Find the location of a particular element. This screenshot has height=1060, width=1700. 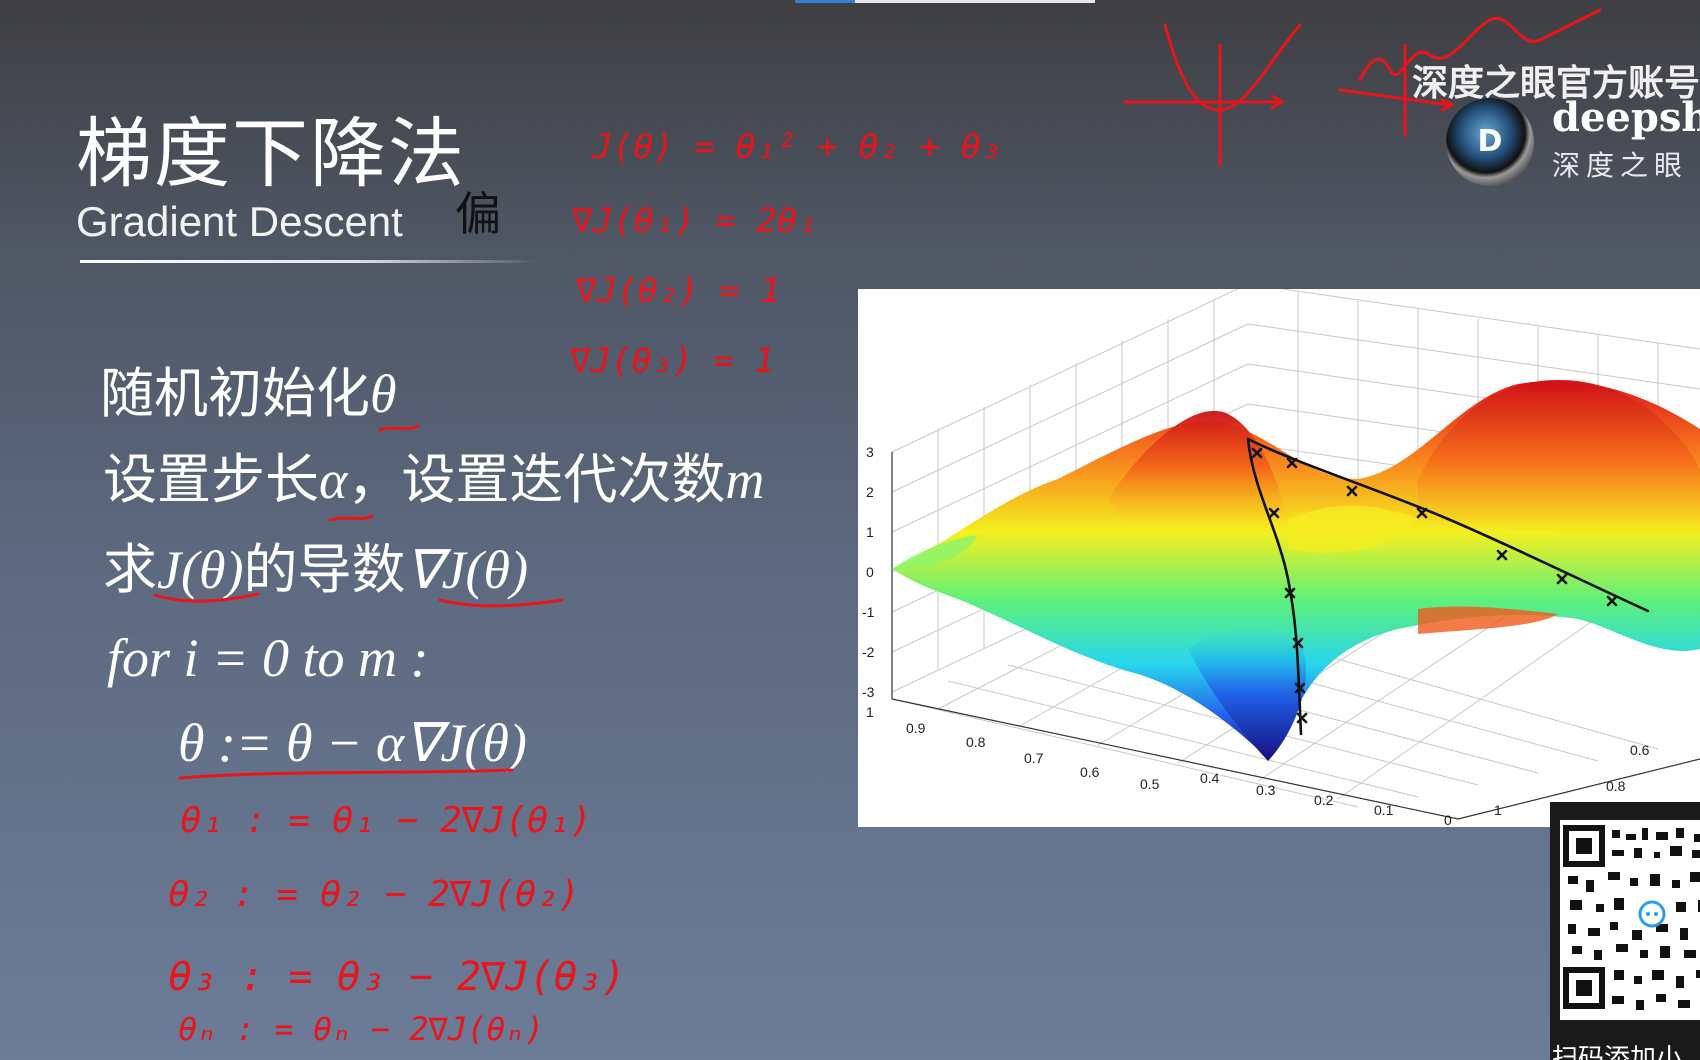

update-2: θ₂ : = θ₂ − 2∇J(θ₂) is located at coordinates (374, 894).